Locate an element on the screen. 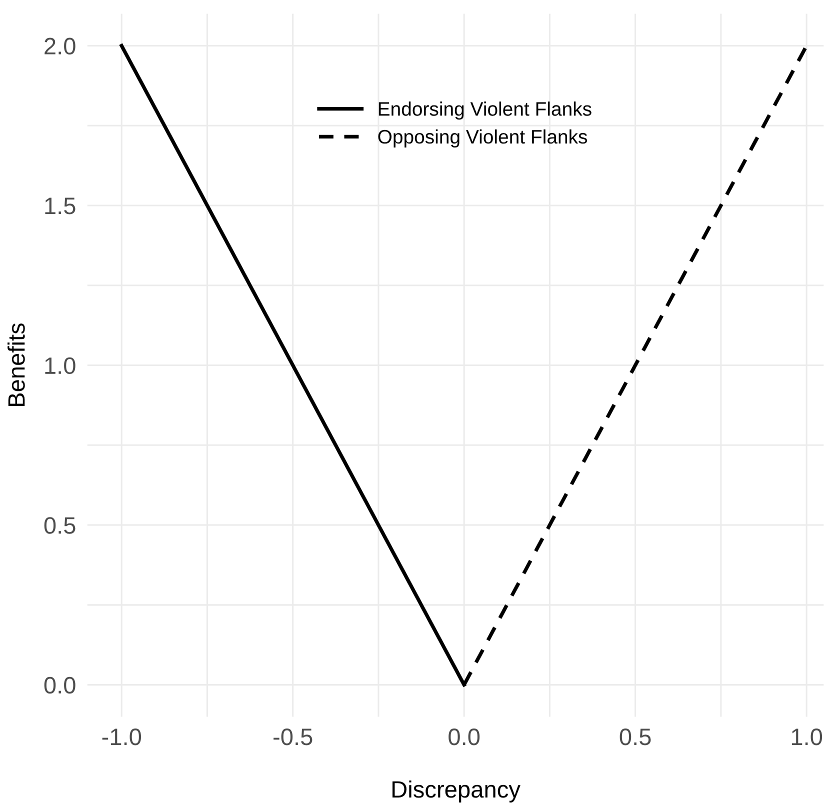  y-tick-label: 1.0 is located at coordinates (60, 365).